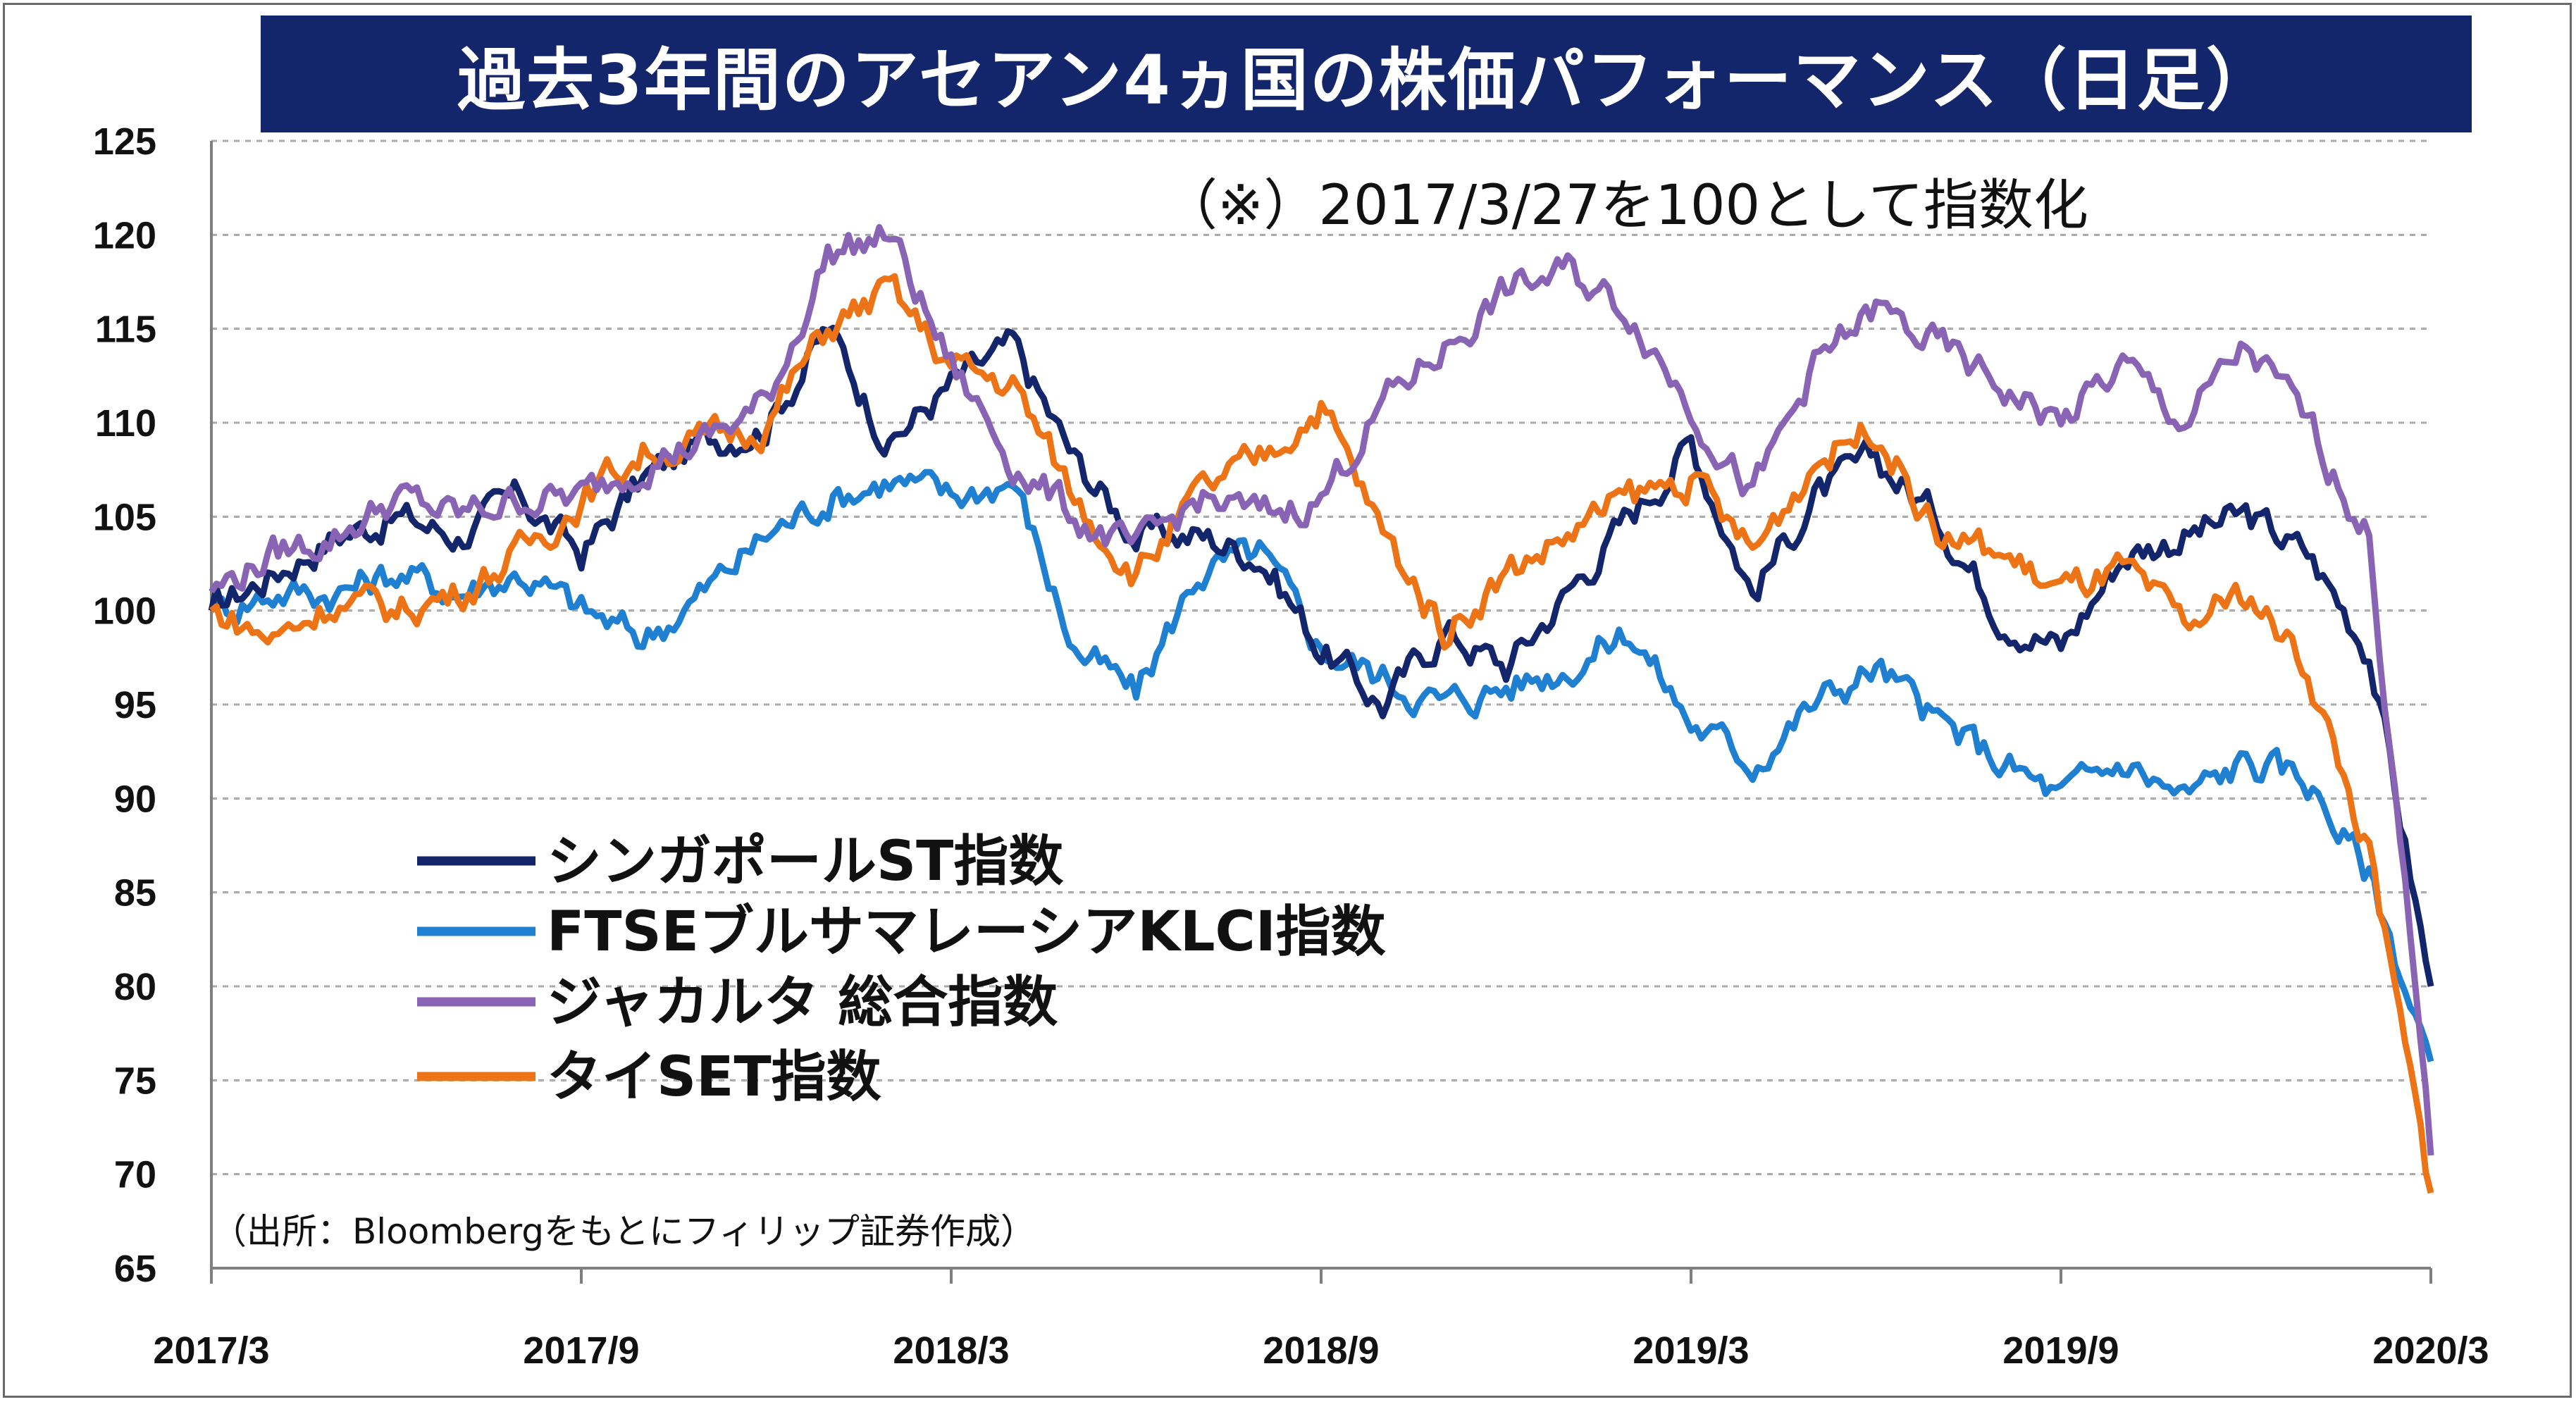 Image resolution: width=2576 pixels, height=1402 pixels. I want to click on y-tick-label: 80, so click(135, 987).